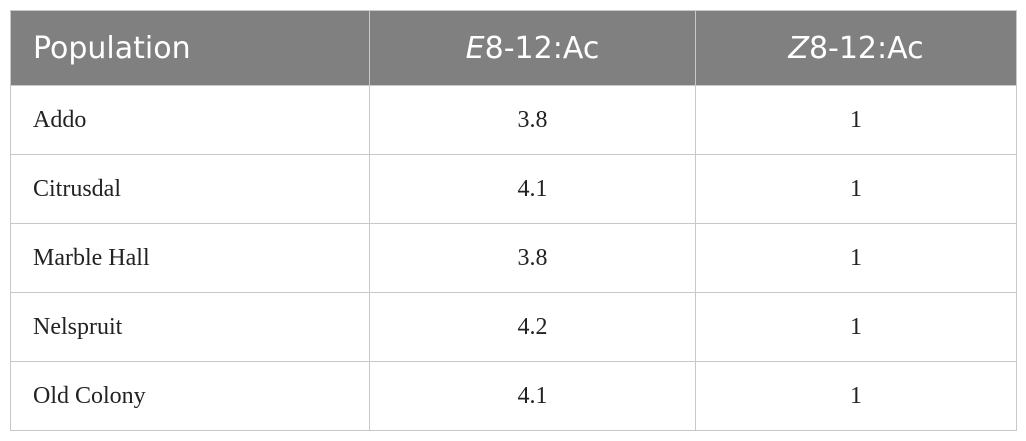  Describe the element at coordinates (190, 327) in the screenshot. I see `population-cell: Nelspruit` at that location.